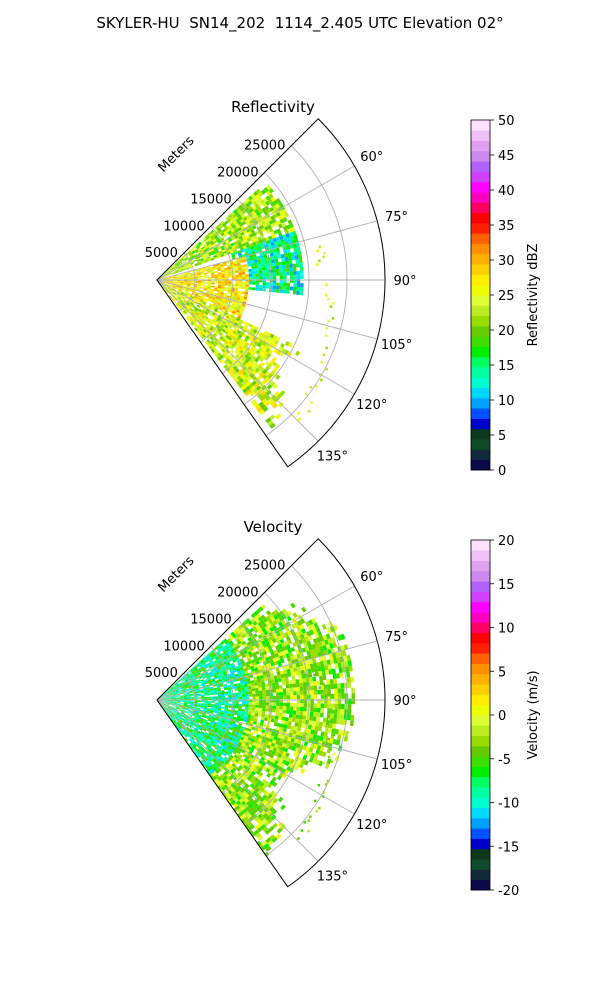  Describe the element at coordinates (506, 121) in the screenshot. I see `colorbar-tick-label: 50` at that location.